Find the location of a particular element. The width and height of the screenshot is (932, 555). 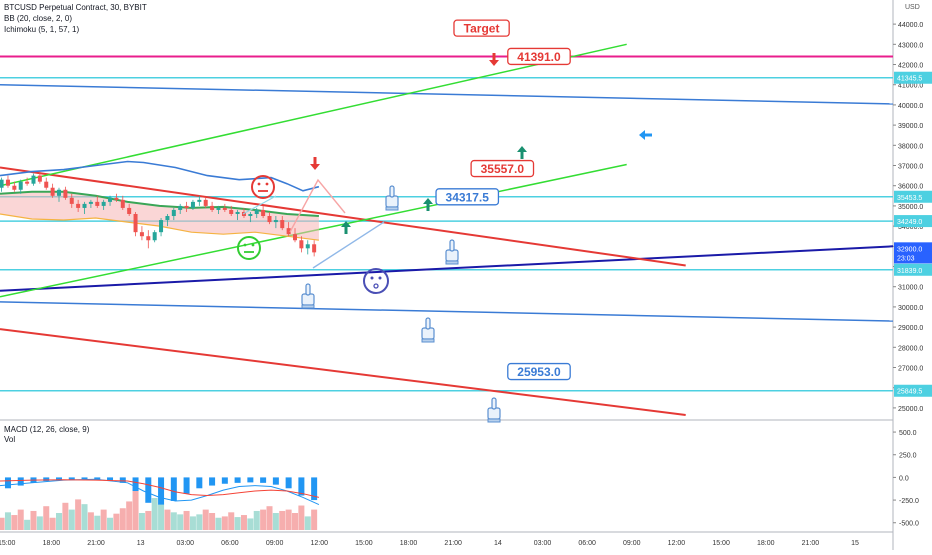

price-badge-text: 32900.0 is located at coordinates (909, 249).